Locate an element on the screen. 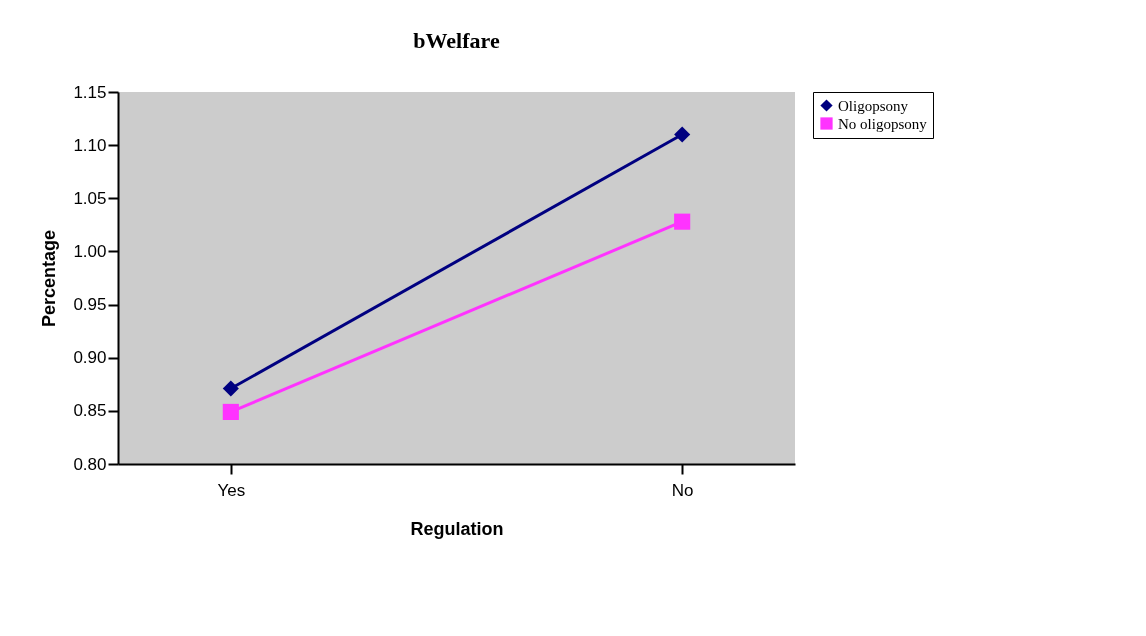 Image resolution: width=1146 pixels, height=636 pixels. y-tick-label: 0.85 is located at coordinates (90, 411).